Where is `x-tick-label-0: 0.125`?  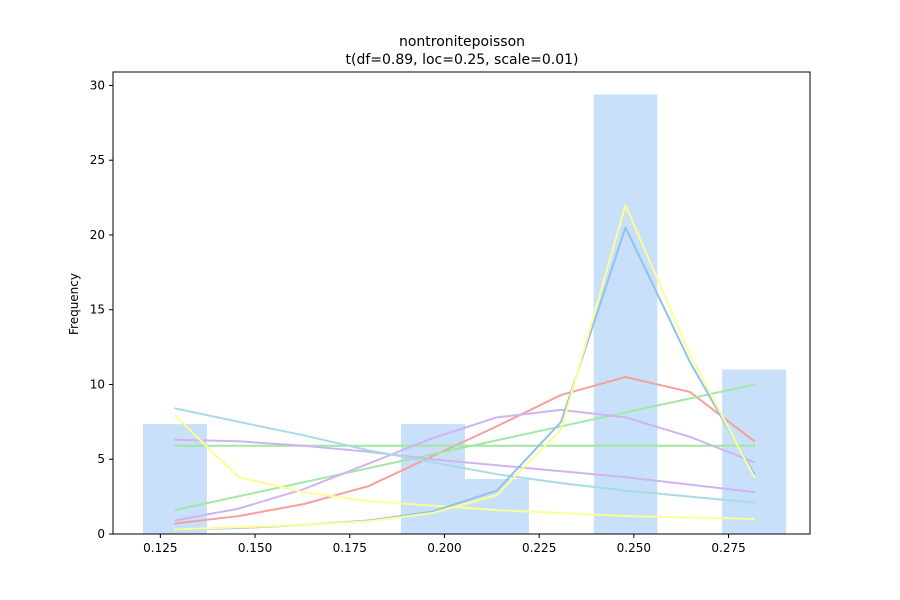 x-tick-label-0: 0.125 is located at coordinates (160, 548).